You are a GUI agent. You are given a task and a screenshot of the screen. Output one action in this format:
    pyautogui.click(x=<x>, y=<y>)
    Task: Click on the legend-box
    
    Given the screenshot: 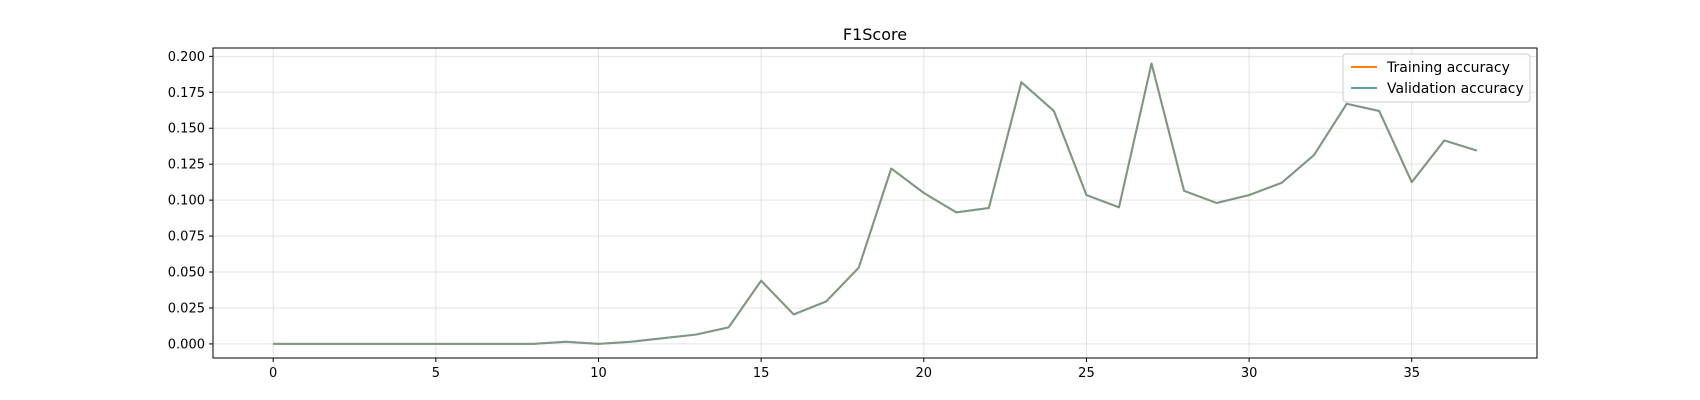 What is the action you would take?
    pyautogui.click(x=1436, y=78)
    